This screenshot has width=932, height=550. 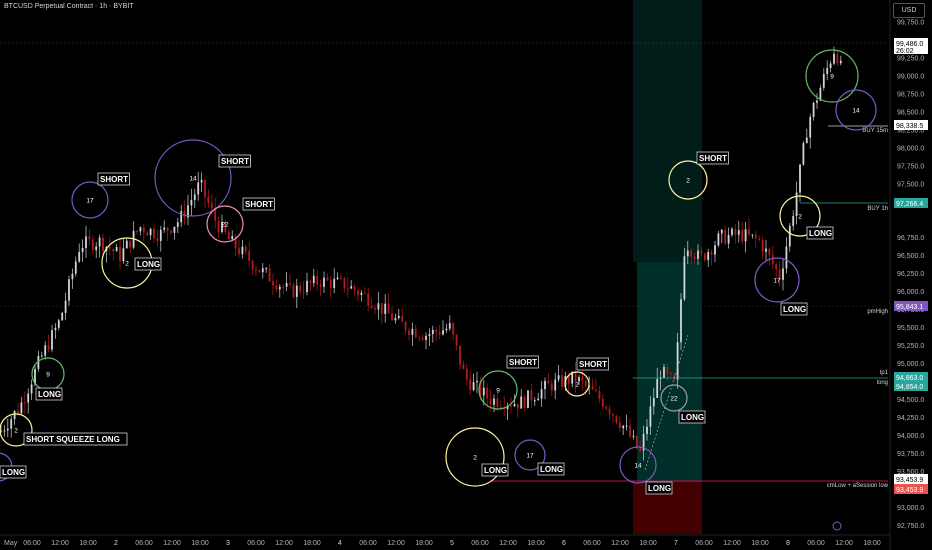 I want to click on currency-button: USD, so click(x=909, y=10).